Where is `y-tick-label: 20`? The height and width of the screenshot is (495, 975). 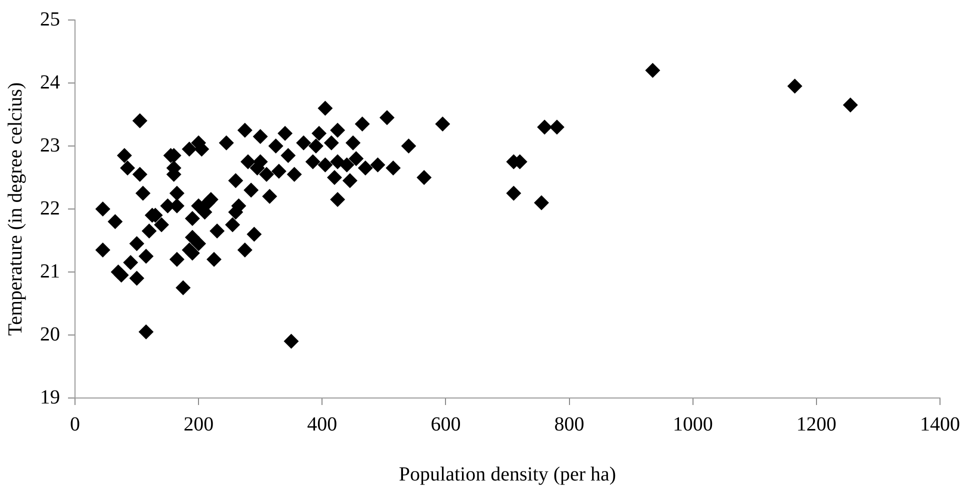
y-tick-label: 20 is located at coordinates (50, 334).